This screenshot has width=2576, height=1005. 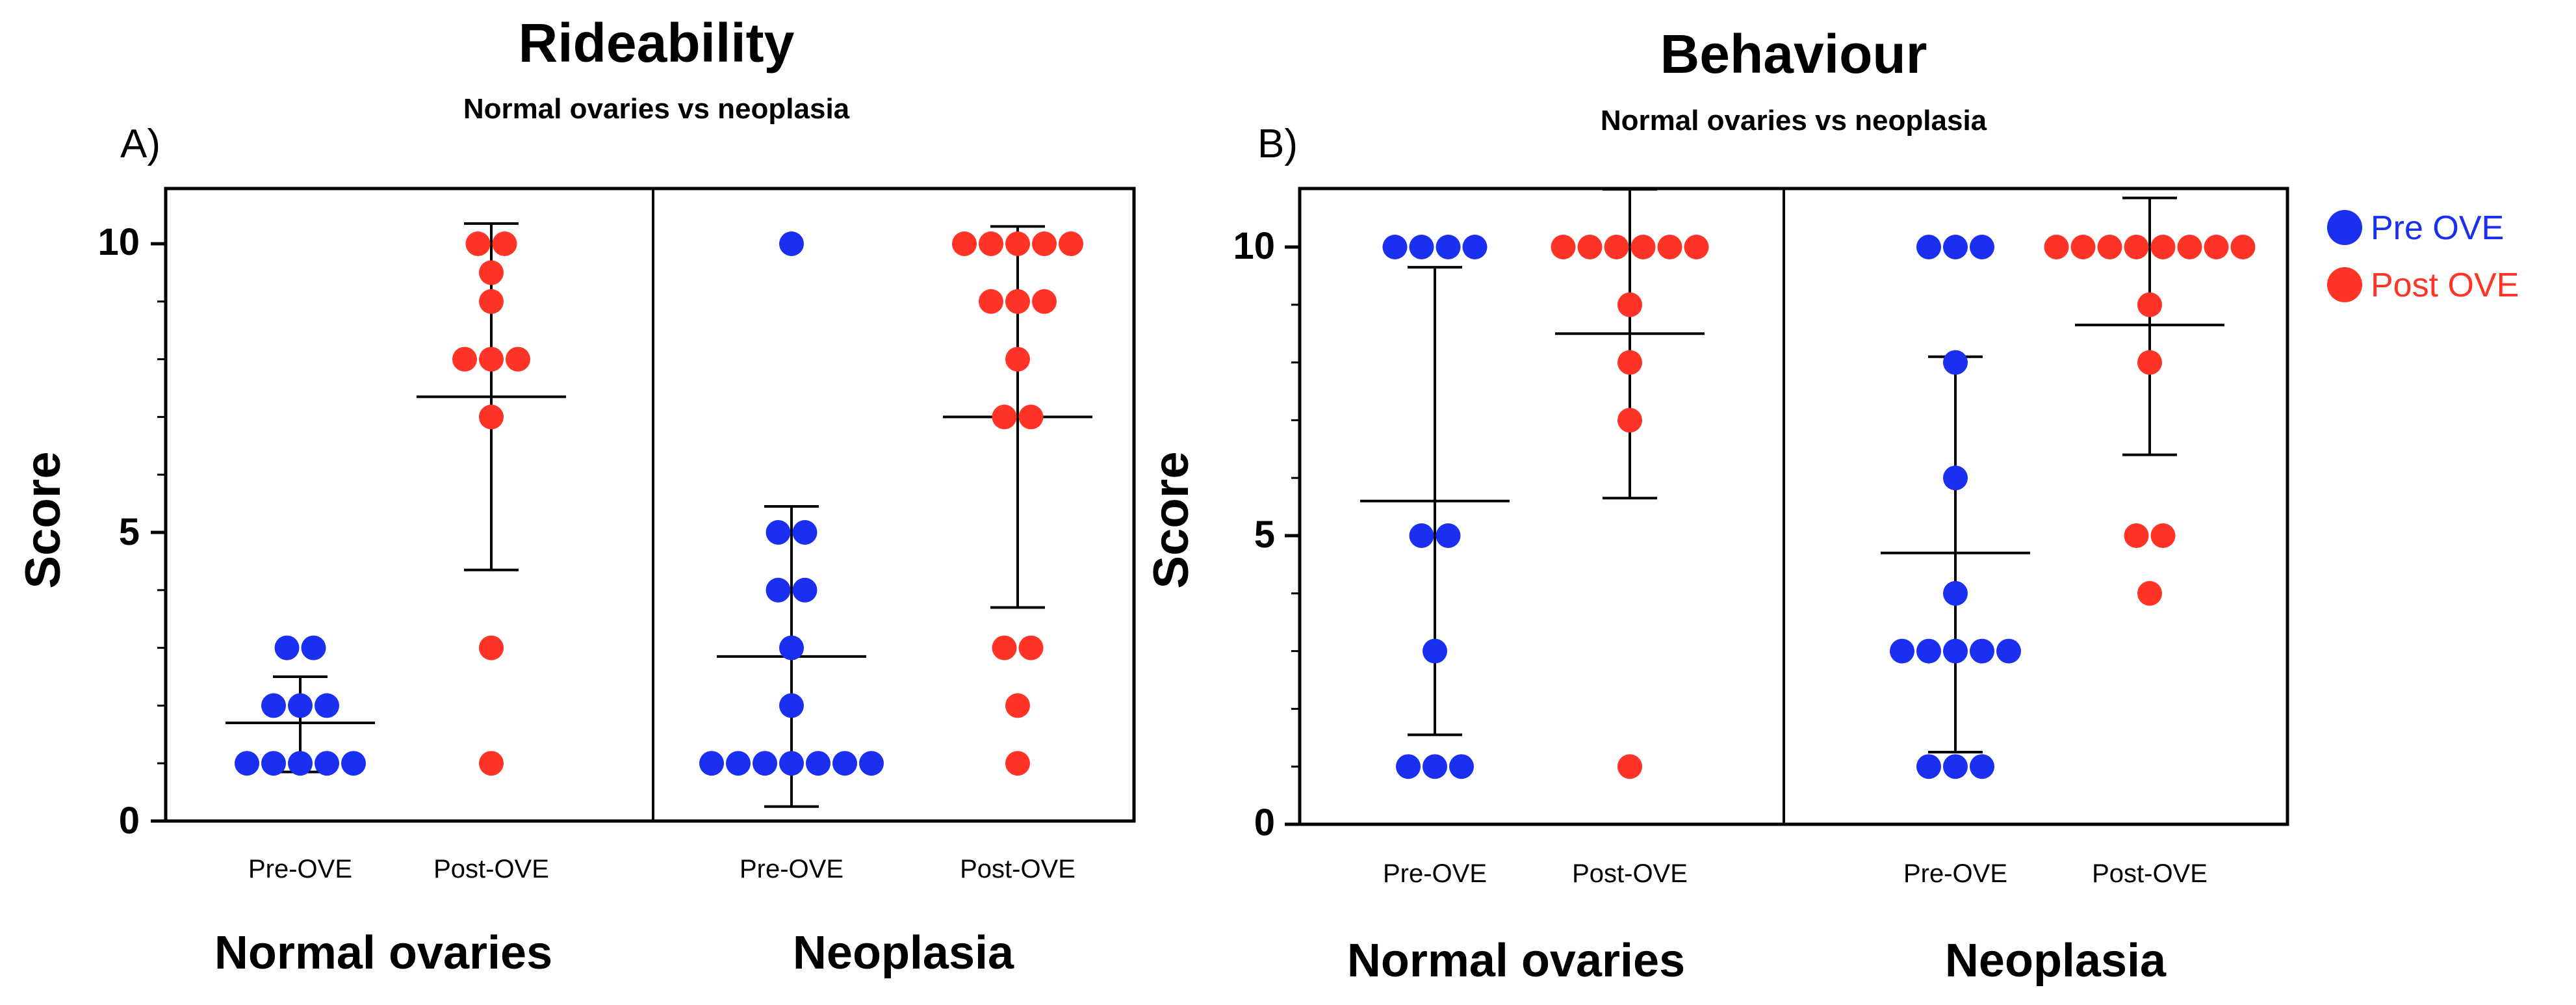 What do you see at coordinates (2423, 256) in the screenshot?
I see `legend: Pre OVE Post OVE` at bounding box center [2423, 256].